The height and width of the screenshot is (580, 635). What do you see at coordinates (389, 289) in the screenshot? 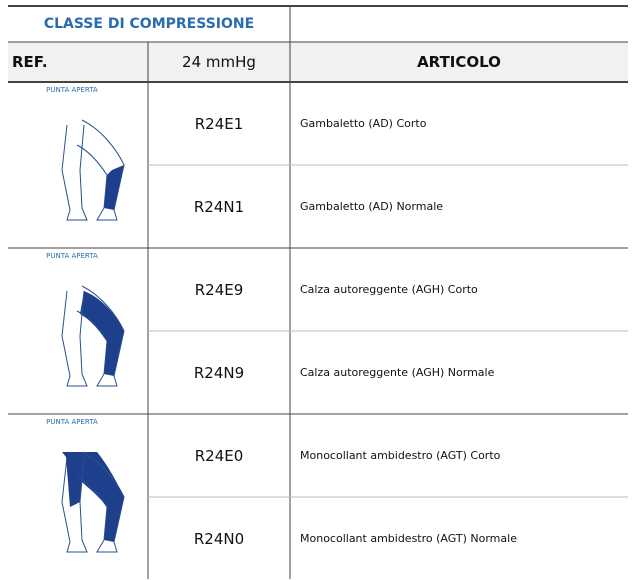
I see `article: Calza autoreggente (AGH) Corto` at bounding box center [389, 289].